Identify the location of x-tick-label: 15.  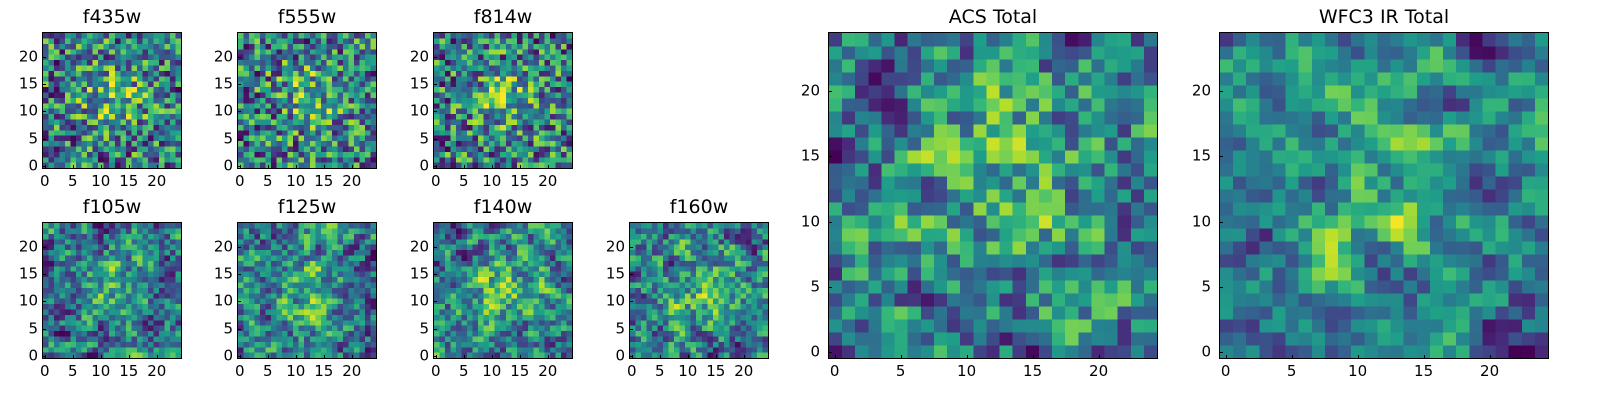
(520, 181).